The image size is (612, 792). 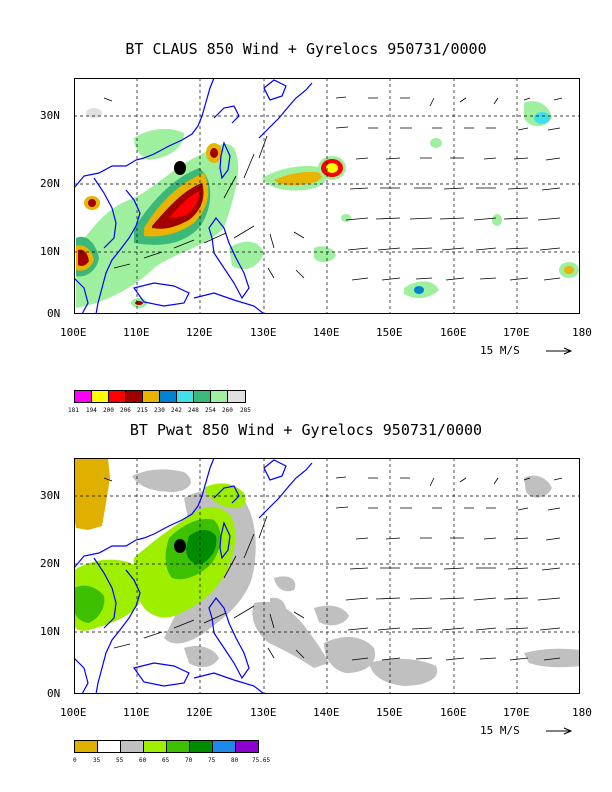 I want to click on panel2-cbar-label: 80, so click(x=235, y=760).